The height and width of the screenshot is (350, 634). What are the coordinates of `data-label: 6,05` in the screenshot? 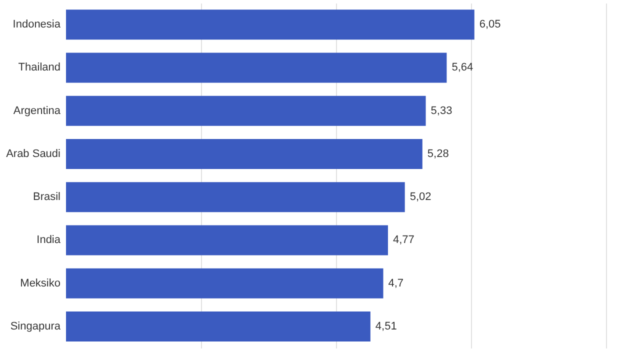 It's located at (490, 24).